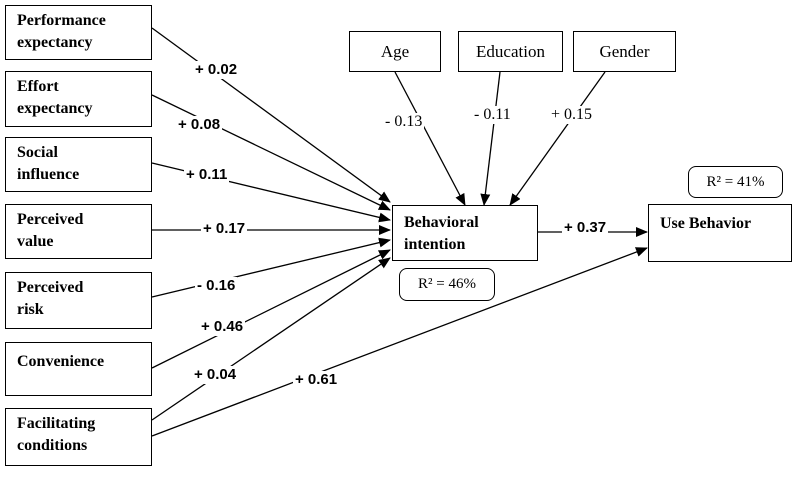  Describe the element at coordinates (510, 51) in the screenshot. I see `box-education: Education` at that location.